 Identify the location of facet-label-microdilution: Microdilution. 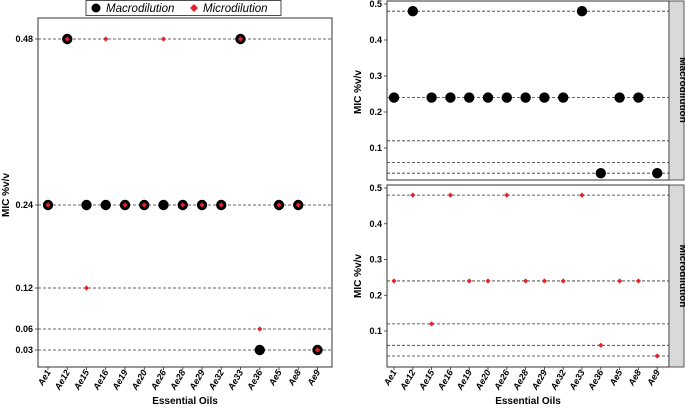
(681, 276).